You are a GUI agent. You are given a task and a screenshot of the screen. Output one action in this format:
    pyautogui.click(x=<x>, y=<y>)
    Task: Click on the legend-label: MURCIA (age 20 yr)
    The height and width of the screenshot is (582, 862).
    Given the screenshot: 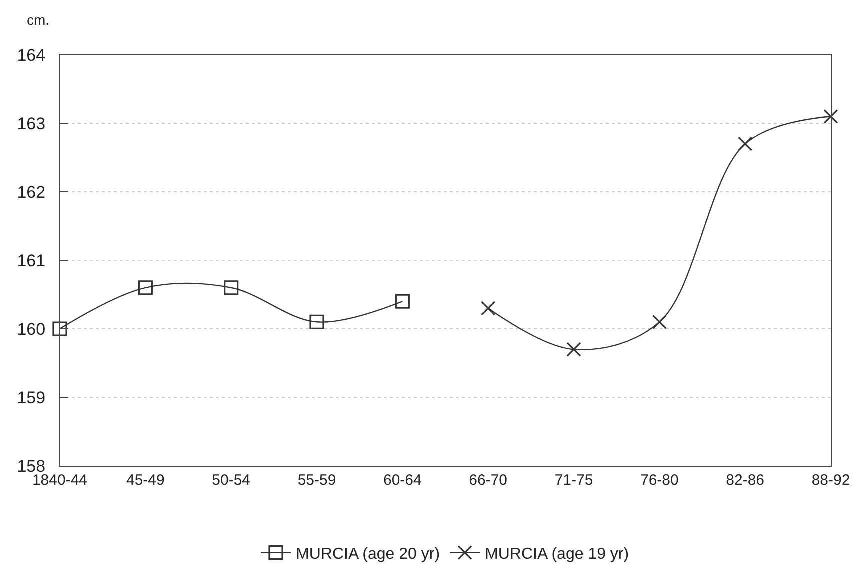 What is the action you would take?
    pyautogui.click(x=368, y=555)
    